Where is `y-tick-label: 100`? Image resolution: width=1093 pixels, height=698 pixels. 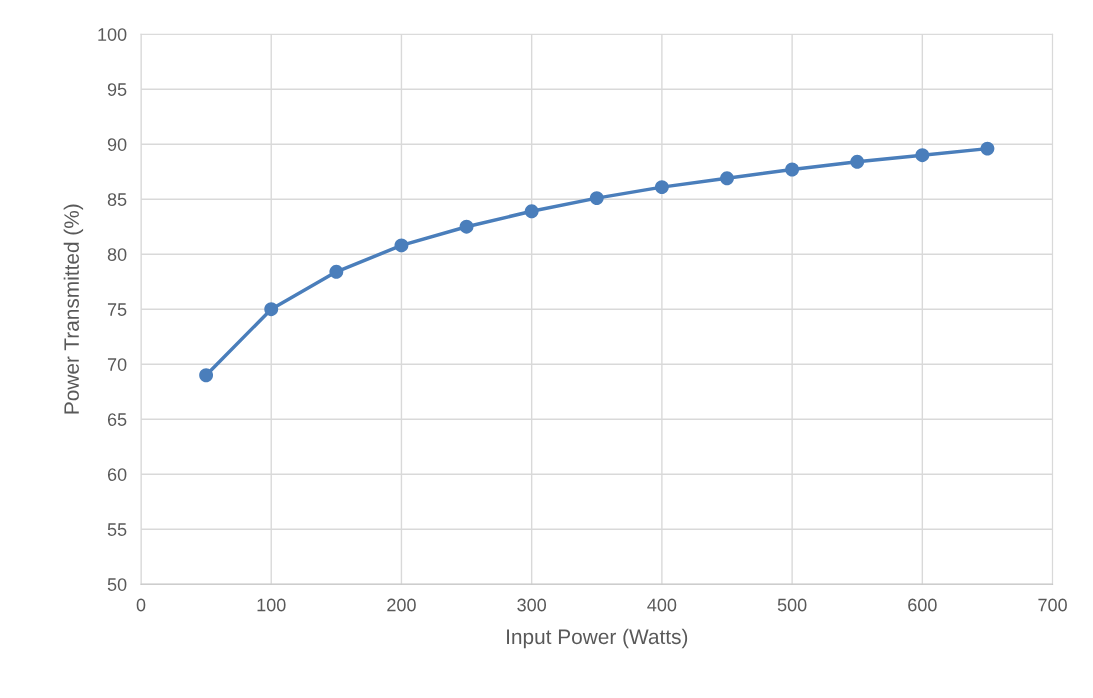 y-tick-label: 100 is located at coordinates (112, 34).